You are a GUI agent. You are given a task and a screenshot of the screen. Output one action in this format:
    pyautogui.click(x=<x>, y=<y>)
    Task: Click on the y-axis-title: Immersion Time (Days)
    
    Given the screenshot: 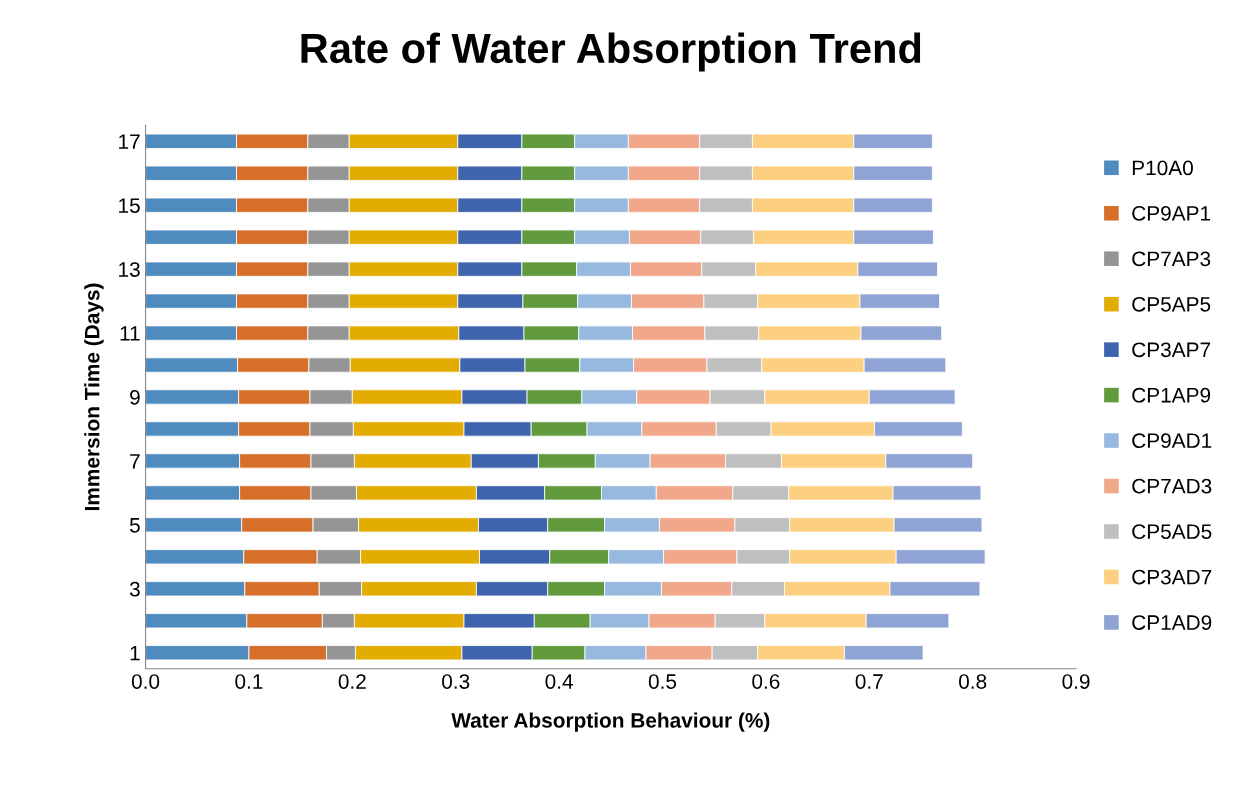 What is the action you would take?
    pyautogui.click(x=94, y=397)
    